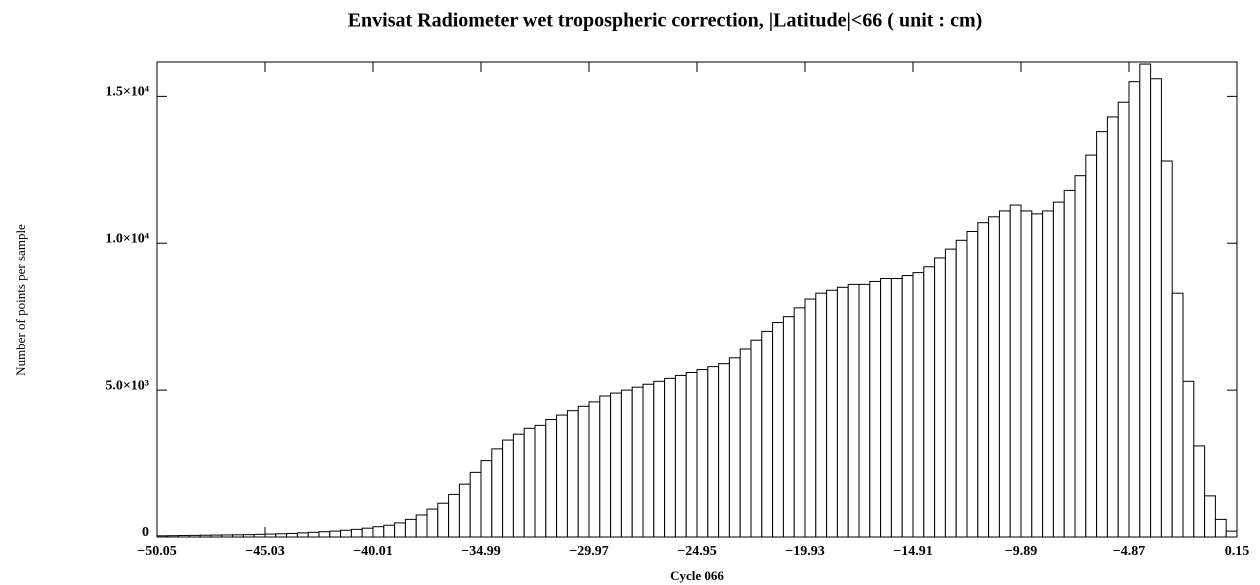 The image size is (1260, 585). I want to click on y-tick-label: 1.5×10⁴, so click(127, 92).